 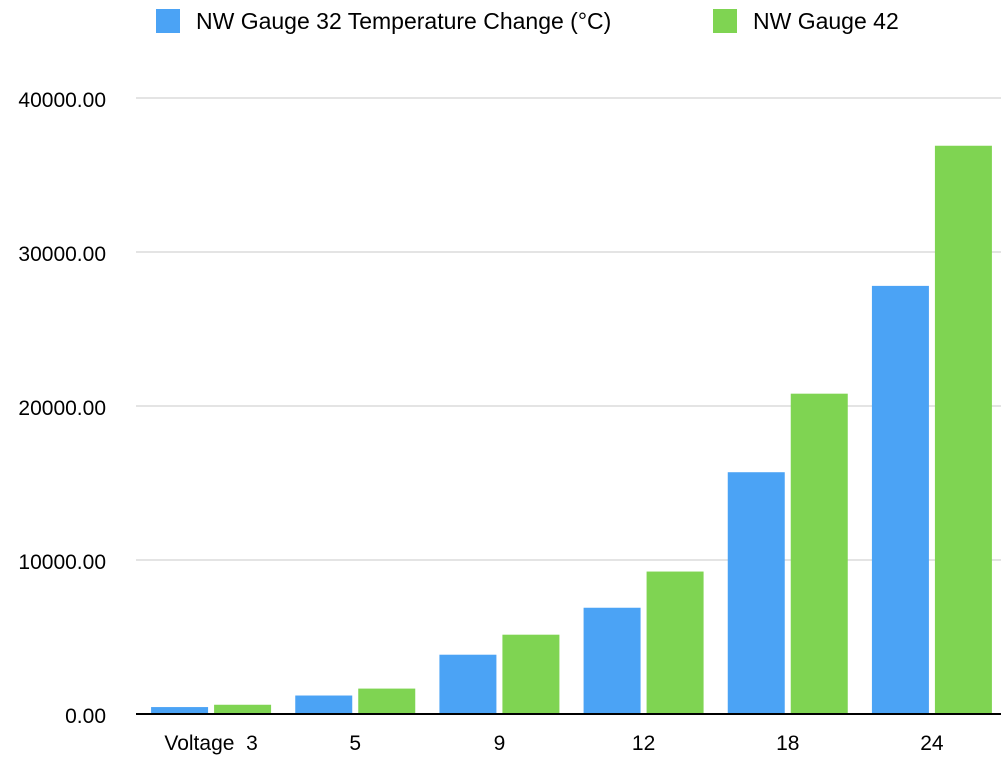 I want to click on y-tick-label: 30000.00, so click(x=62, y=254).